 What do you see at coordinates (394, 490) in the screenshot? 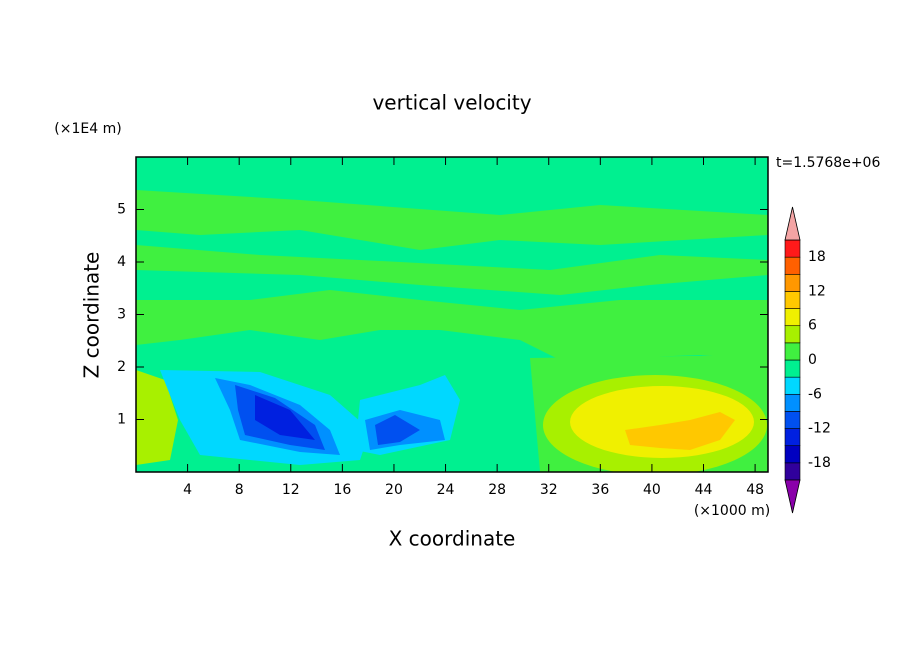
I see `x-tick-label: 20` at bounding box center [394, 490].